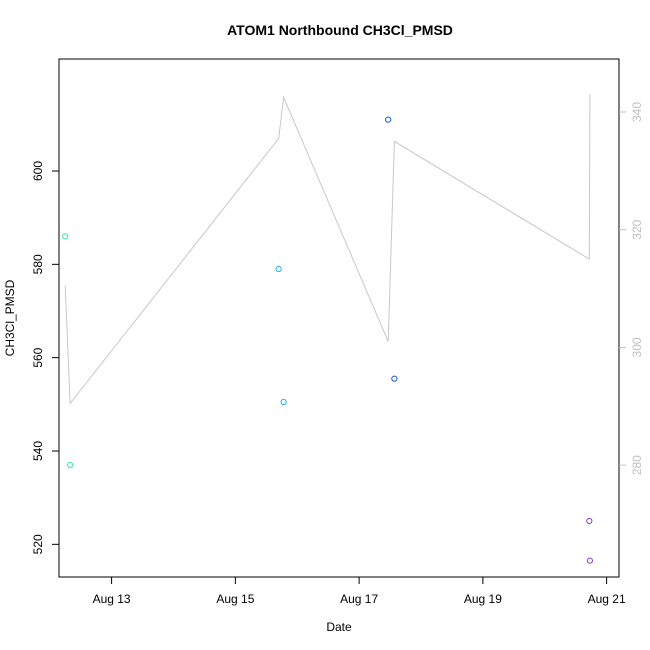 This screenshot has width=650, height=650. Describe the element at coordinates (340, 30) in the screenshot. I see `chart-title: ATOM1 Northbound CH3Cl_PMSD` at that location.